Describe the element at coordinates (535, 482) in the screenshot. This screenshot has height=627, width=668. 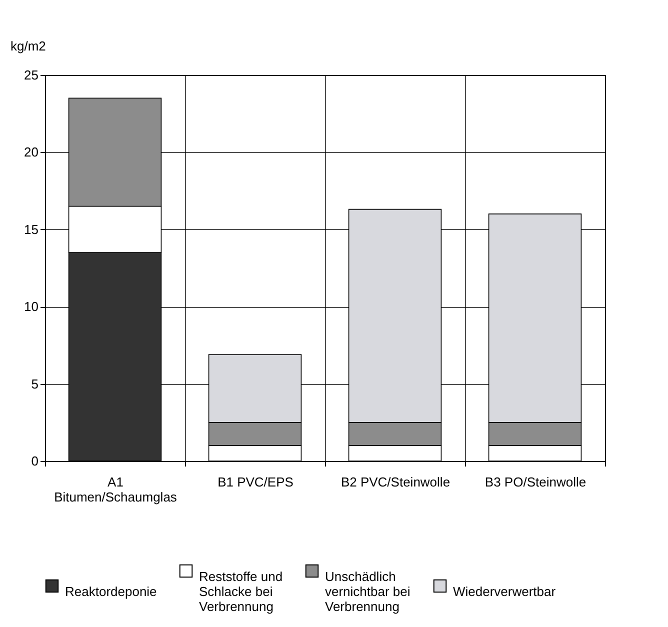
I see `x-tick-label: B3 PO/Steinwolle` at that location.